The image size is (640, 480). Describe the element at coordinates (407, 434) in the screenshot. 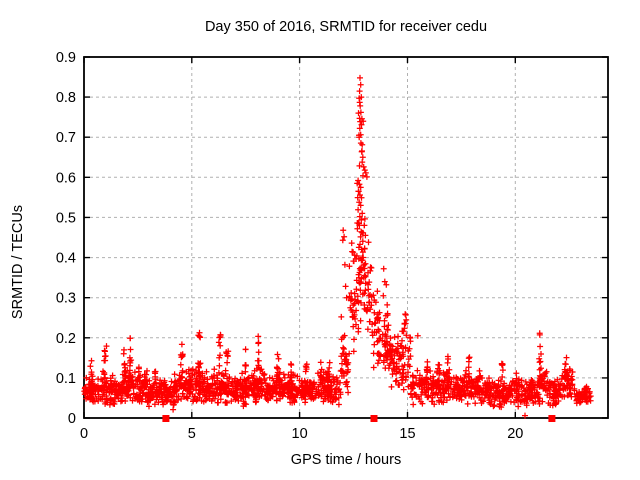

I see `x-tick-label: 15` at that location.